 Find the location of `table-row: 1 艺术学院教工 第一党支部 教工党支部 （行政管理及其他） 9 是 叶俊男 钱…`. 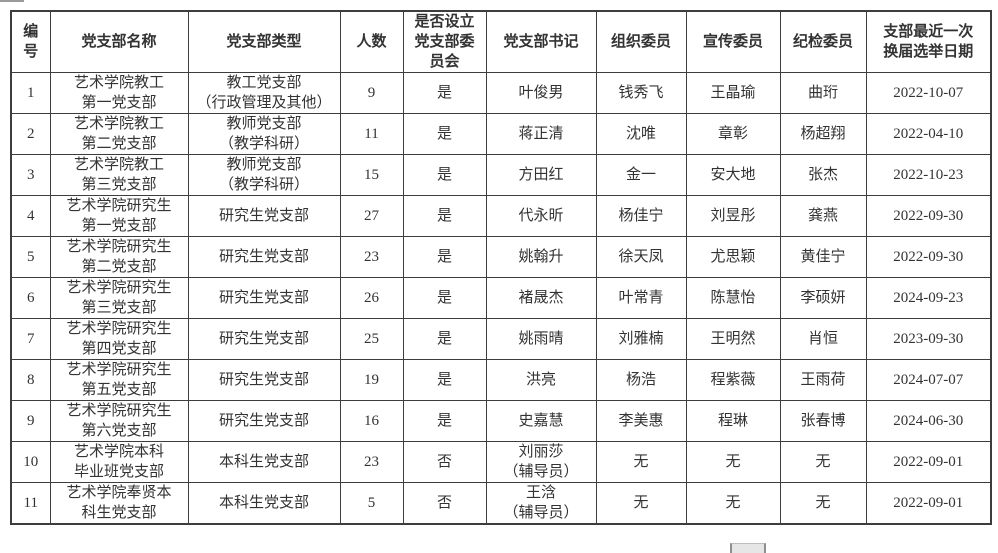

table-row: 1 艺术学院教工 第一党支部 教工党支部 （行政管理及其他） 9 是 叶俊男 钱… is located at coordinates (501, 93).